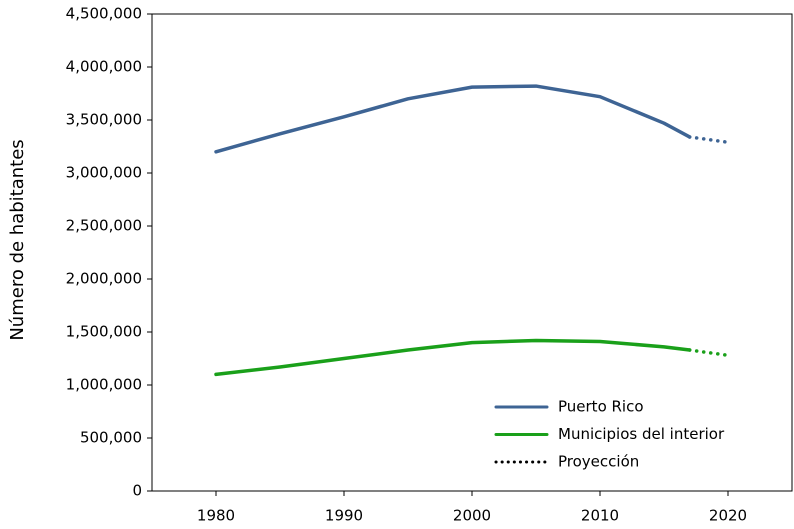  What do you see at coordinates (104, 332) in the screenshot?
I see `y-tick-label: 1,500,000` at bounding box center [104, 332].